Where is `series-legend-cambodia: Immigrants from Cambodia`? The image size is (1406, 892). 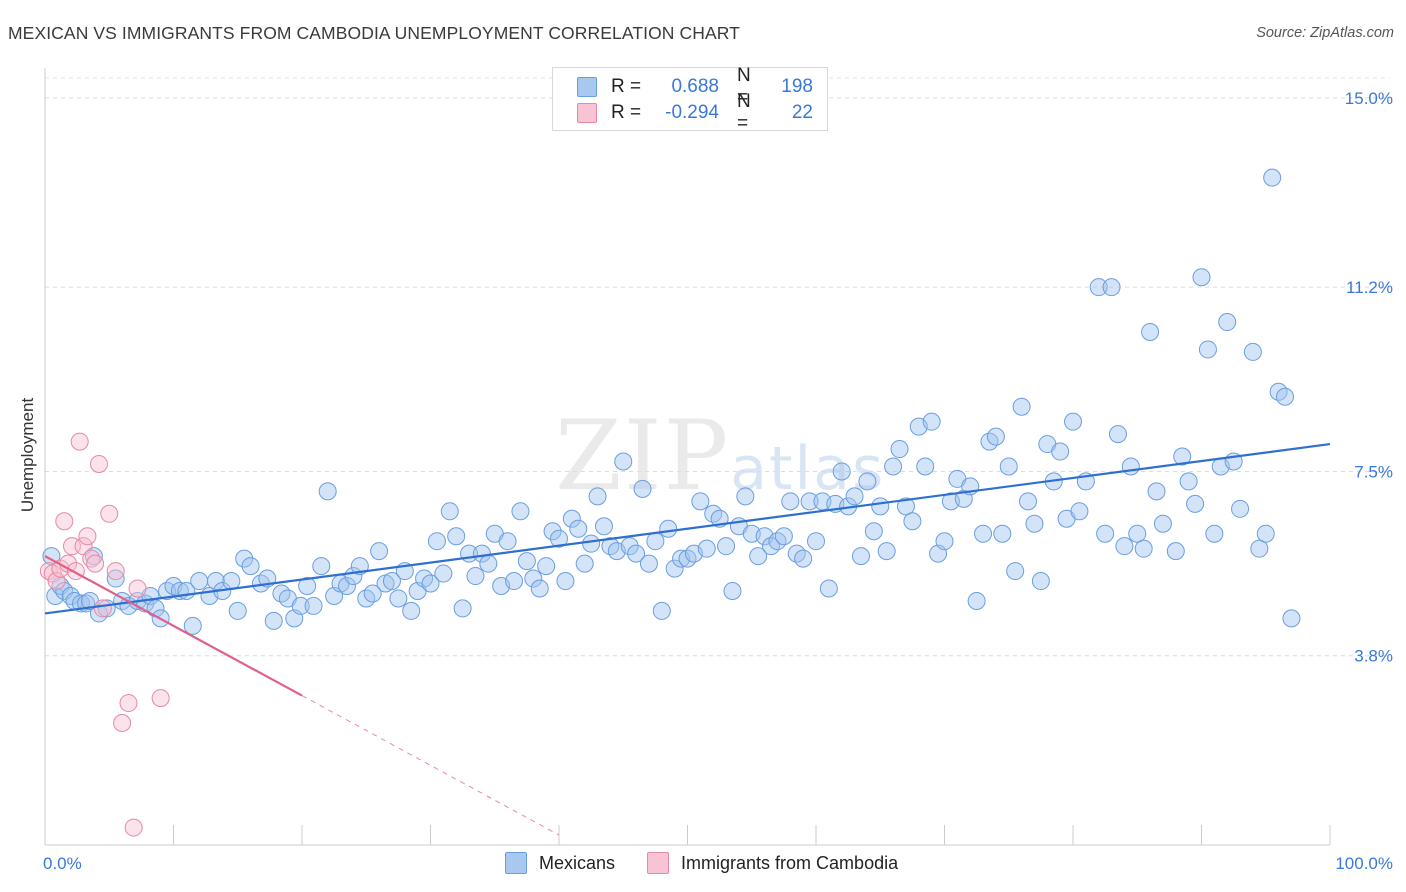 series-legend-cambodia: Immigrants from Cambodia is located at coordinates (772, 863).